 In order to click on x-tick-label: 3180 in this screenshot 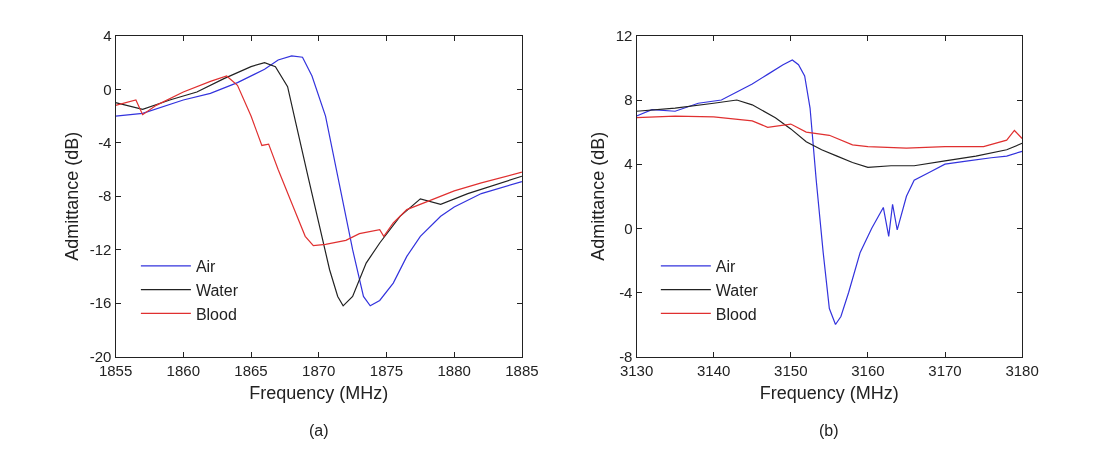, I will do `click(1022, 370)`.